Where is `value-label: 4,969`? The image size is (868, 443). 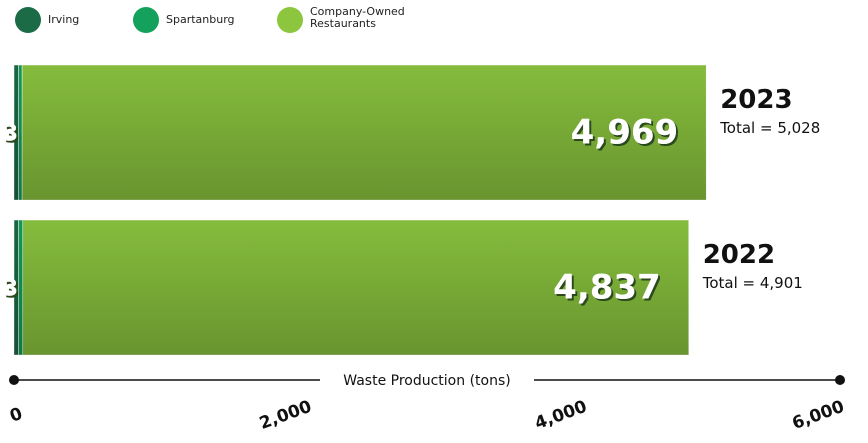
value-label: 4,969 is located at coordinates (625, 133).